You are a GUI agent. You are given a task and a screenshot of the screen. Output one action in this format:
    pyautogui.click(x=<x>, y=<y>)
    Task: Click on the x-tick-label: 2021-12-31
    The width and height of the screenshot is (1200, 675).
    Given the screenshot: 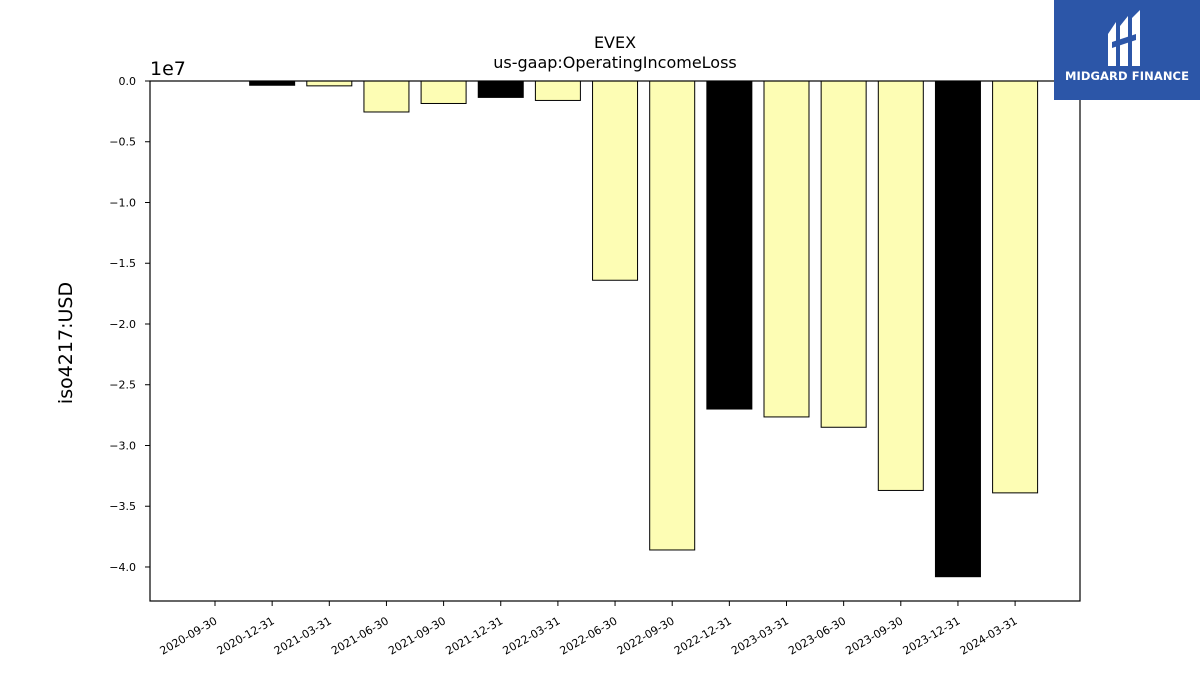 What is the action you would take?
    pyautogui.click(x=474, y=635)
    